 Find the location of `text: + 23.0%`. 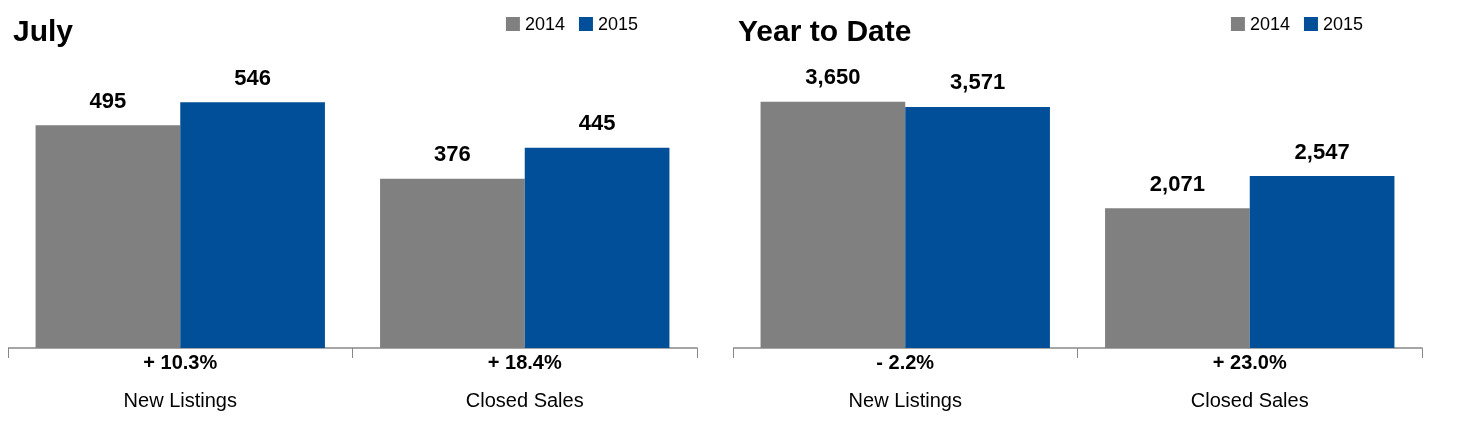

text: + 23.0% is located at coordinates (1249, 362).